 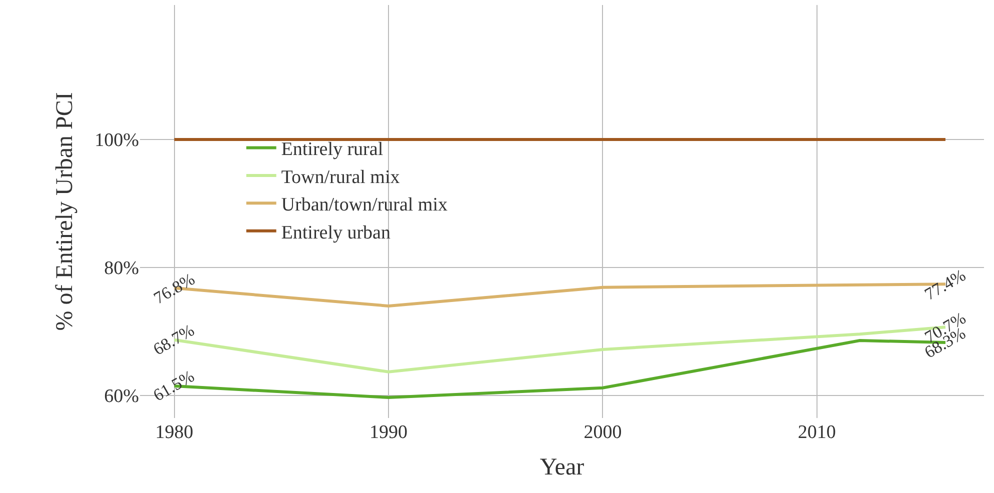 I want to click on x-tick-label: 1990, so click(x=388, y=432).